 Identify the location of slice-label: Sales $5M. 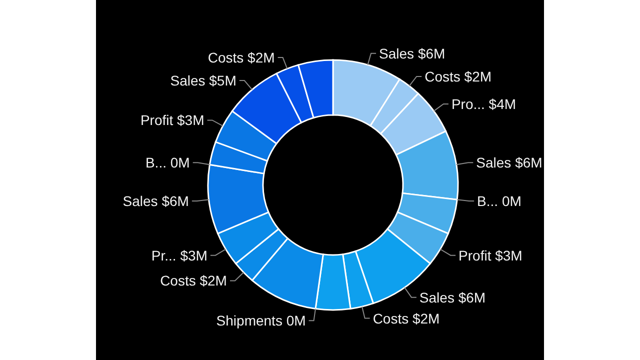
(203, 80).